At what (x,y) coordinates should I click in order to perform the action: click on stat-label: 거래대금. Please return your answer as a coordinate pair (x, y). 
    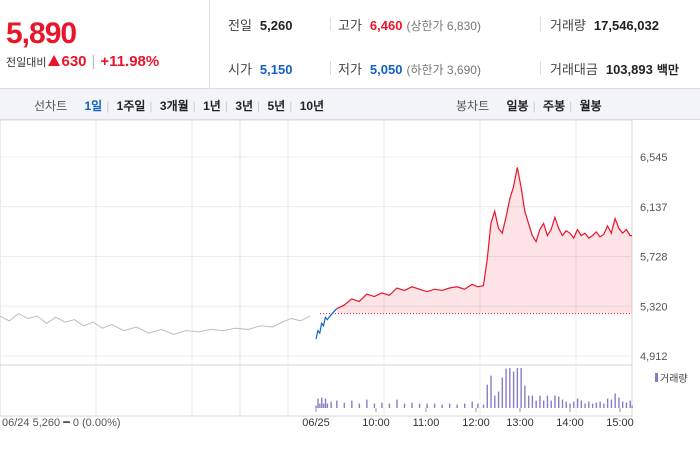
    Looking at the image, I should click on (574, 69).